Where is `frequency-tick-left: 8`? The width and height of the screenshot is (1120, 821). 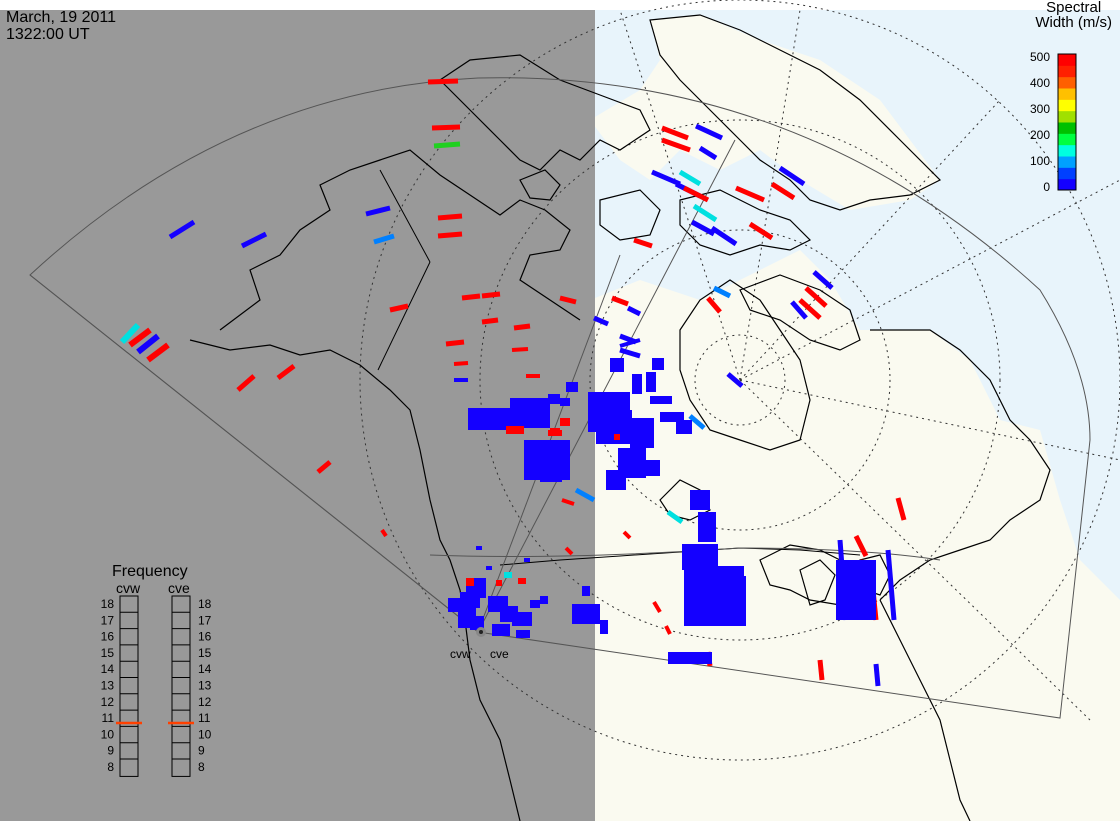
frequency-tick-left: 8 is located at coordinates (110, 767).